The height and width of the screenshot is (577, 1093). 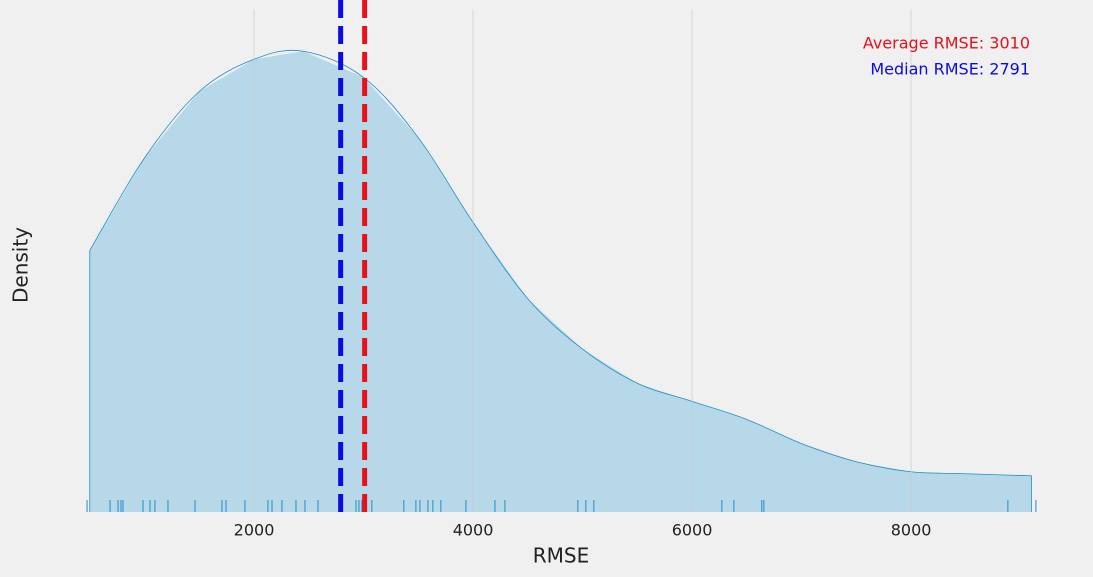 What do you see at coordinates (946, 43) in the screenshot?
I see `annotation: Average RMSE: 3010` at bounding box center [946, 43].